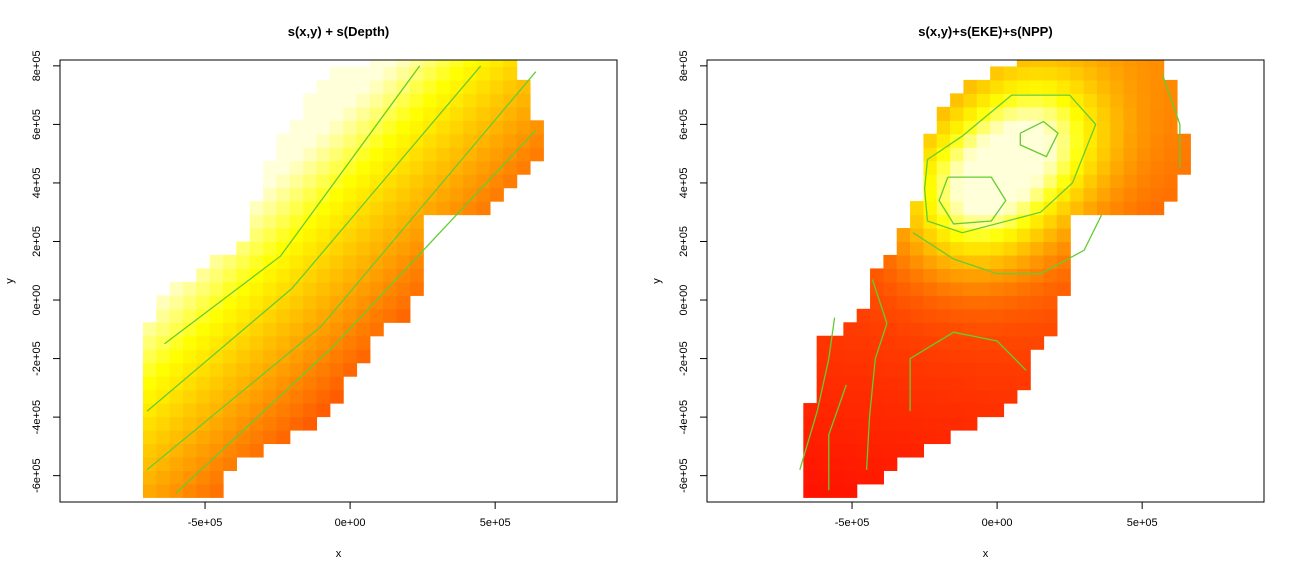  What do you see at coordinates (37, 417) in the screenshot?
I see `y-tick-label: -4e+05` at bounding box center [37, 417].